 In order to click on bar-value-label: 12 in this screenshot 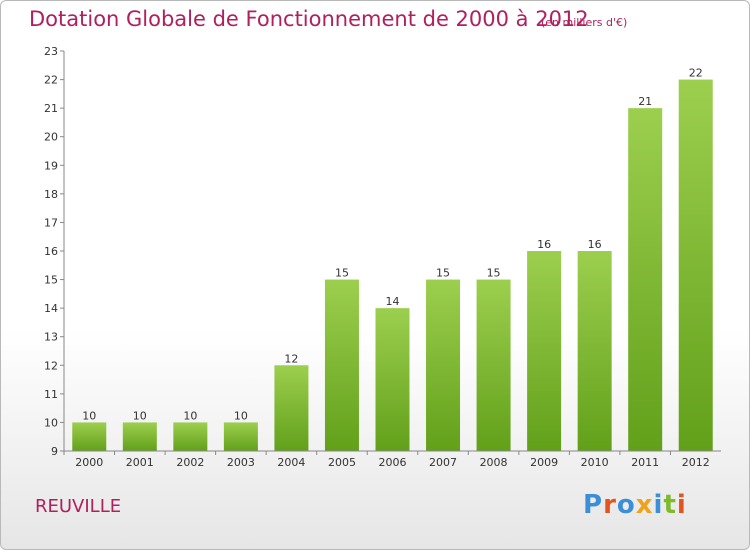, I will do `click(291, 358)`.